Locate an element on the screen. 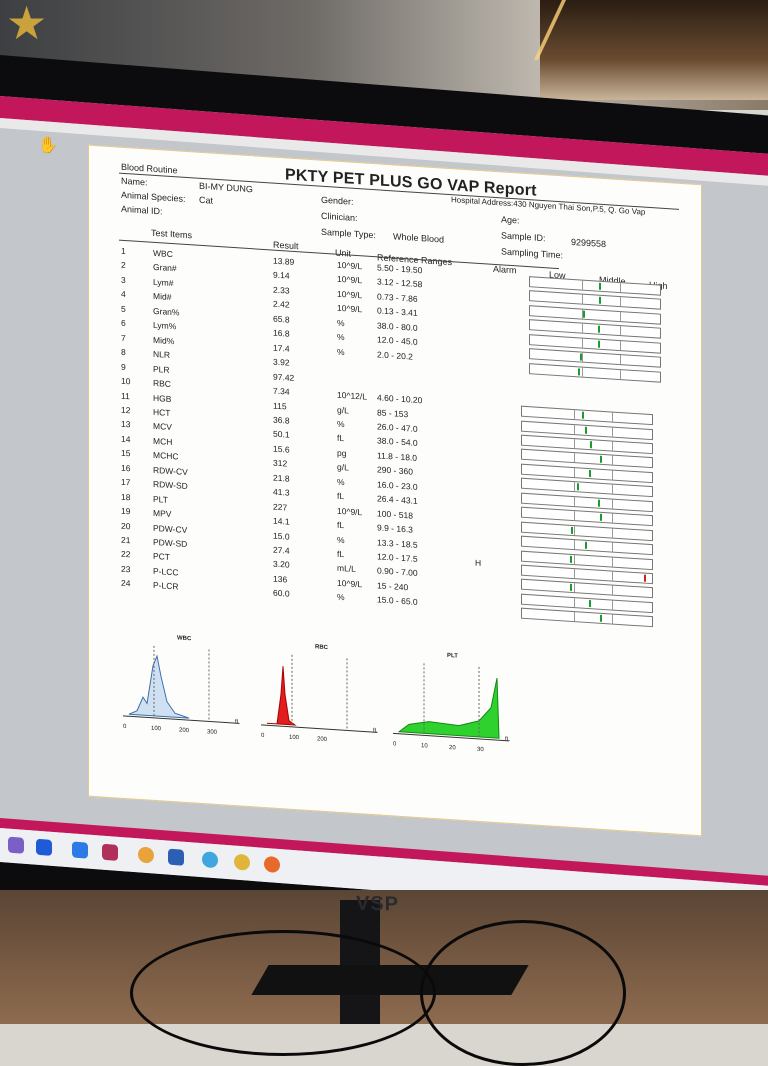 This screenshot has height=1066, width=768. result-value: 65.8 is located at coordinates (281, 319).